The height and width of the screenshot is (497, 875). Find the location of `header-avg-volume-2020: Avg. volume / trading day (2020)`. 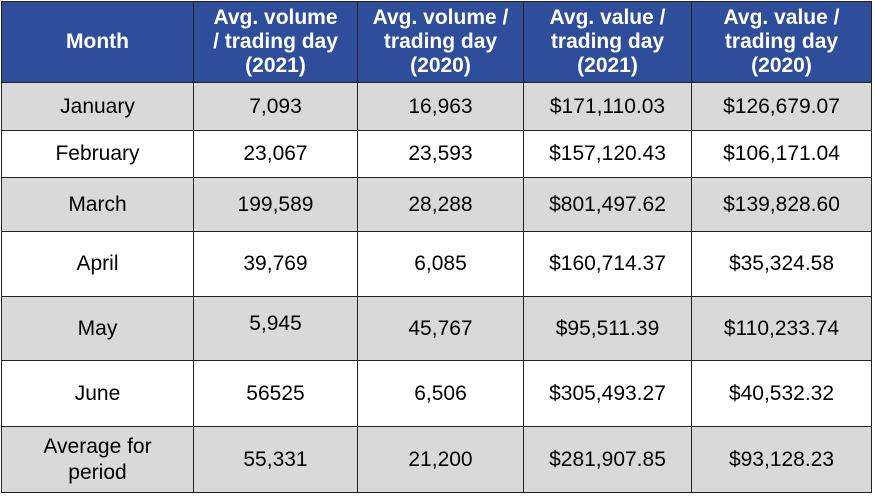

header-avg-volume-2020: Avg. volume / trading day (2020) is located at coordinates (440, 42).